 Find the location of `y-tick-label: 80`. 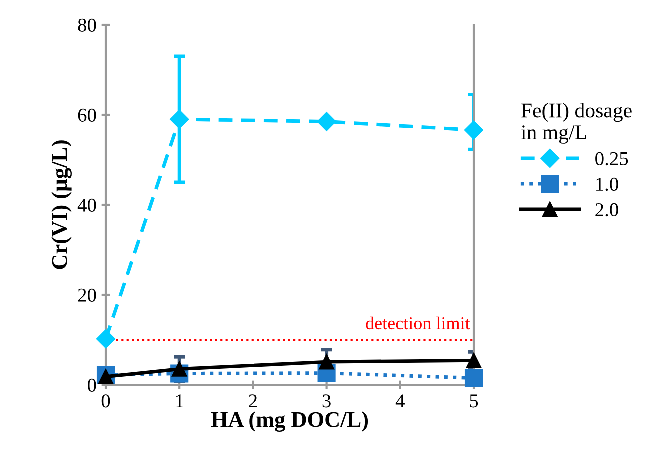

y-tick-label: 80 is located at coordinates (87, 25).